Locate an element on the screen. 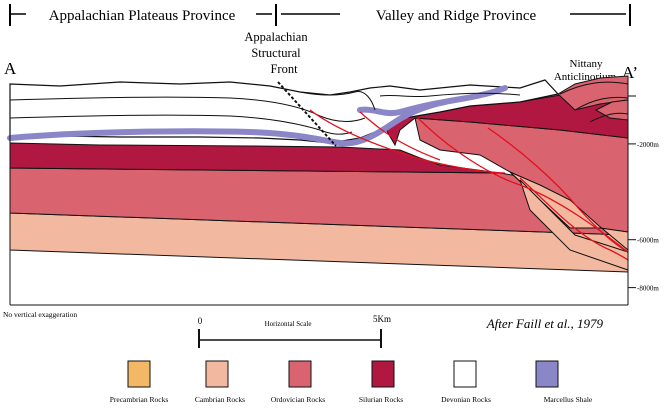 Image resolution: width=666 pixels, height=411 pixels. depth-tick-label: -8000m is located at coordinates (648, 289).